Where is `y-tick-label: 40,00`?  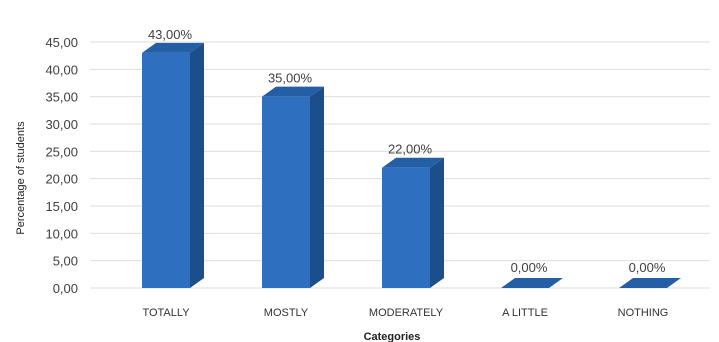 y-tick-label: 40,00 is located at coordinates (61, 69).